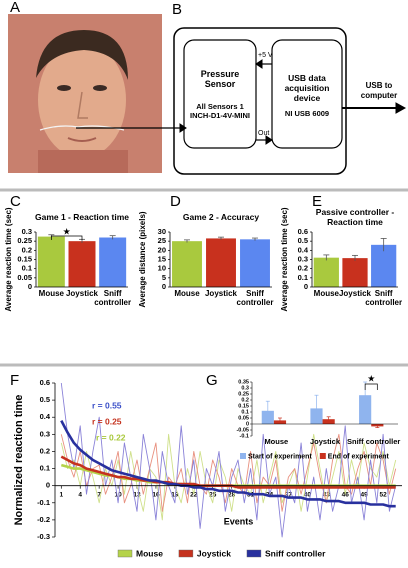  I want to click on sensor-detail-box: All Sensors 1 INCH-D1-4V-MINI, so click(220, 111).